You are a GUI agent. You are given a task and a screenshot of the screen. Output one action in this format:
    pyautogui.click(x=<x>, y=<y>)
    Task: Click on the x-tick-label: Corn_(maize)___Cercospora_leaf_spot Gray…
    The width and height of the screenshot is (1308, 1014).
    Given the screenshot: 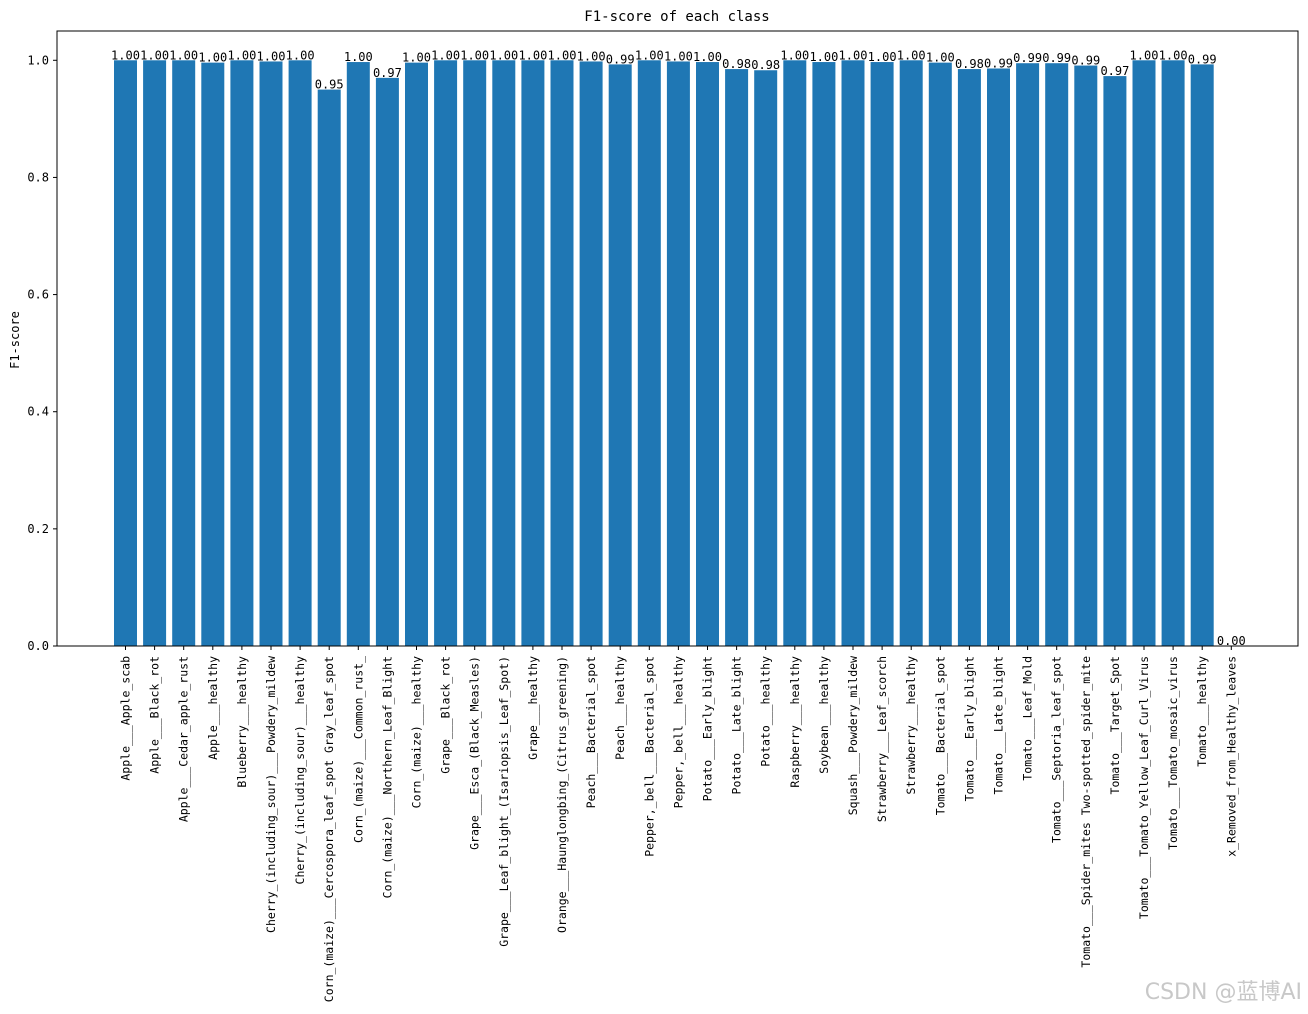 What is the action you would take?
    pyautogui.click(x=329, y=829)
    